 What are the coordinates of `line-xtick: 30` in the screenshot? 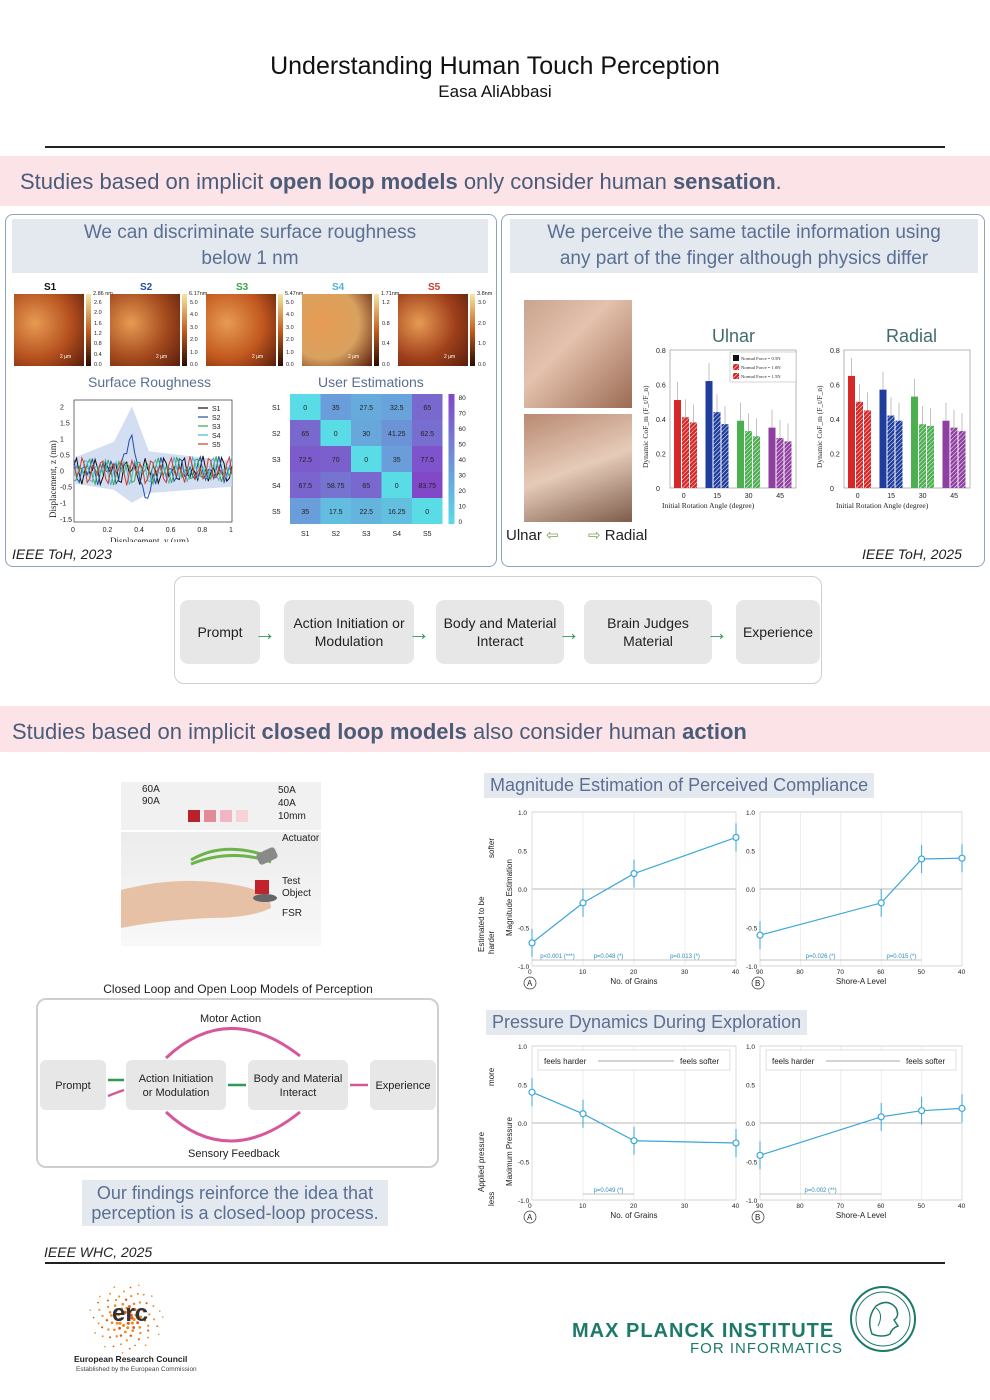 It's located at (685, 1206).